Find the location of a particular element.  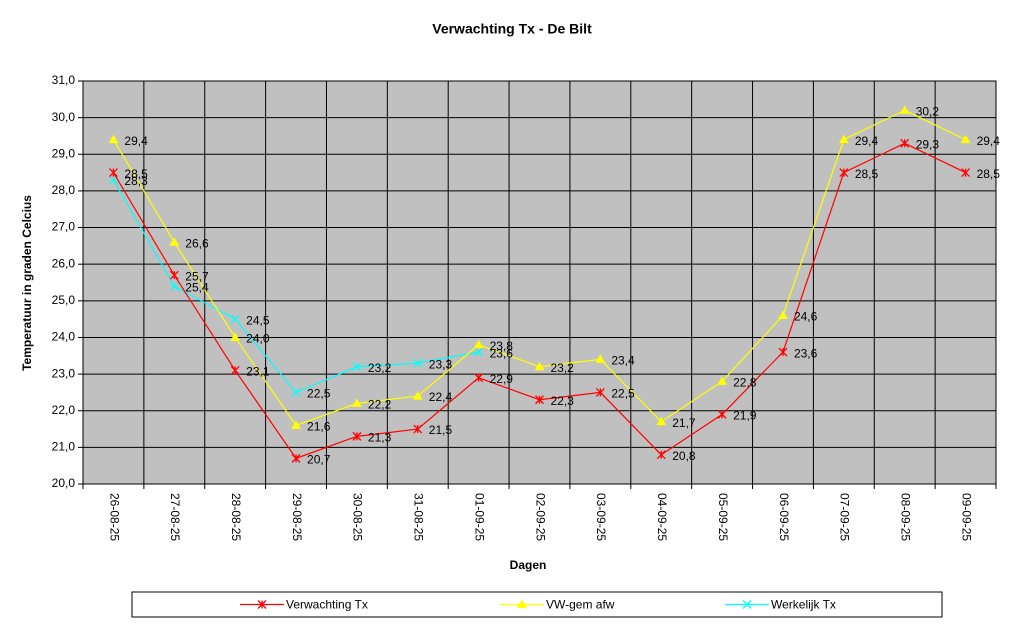

x-tick-label: 07-09-25 is located at coordinates (845, 517).